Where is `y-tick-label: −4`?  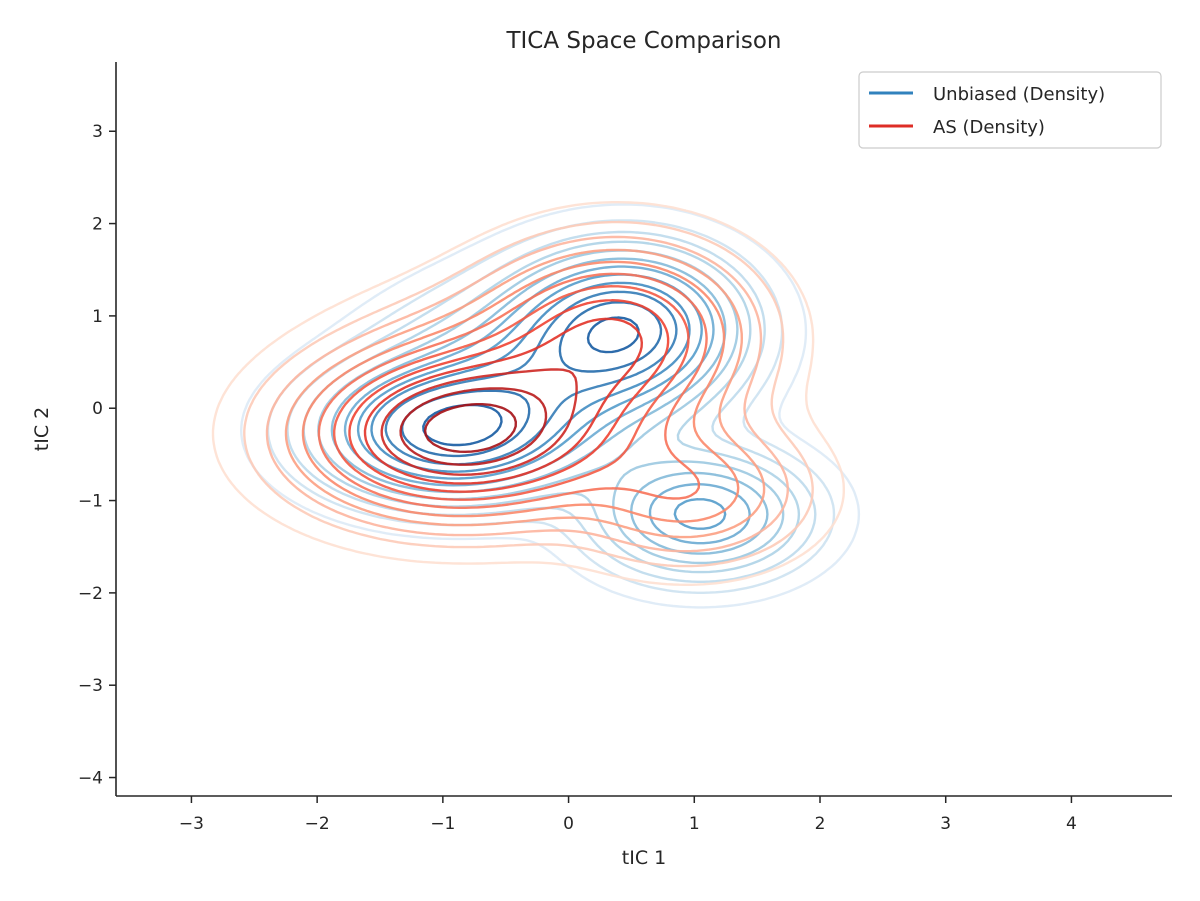 y-tick-label: −4 is located at coordinates (90, 779).